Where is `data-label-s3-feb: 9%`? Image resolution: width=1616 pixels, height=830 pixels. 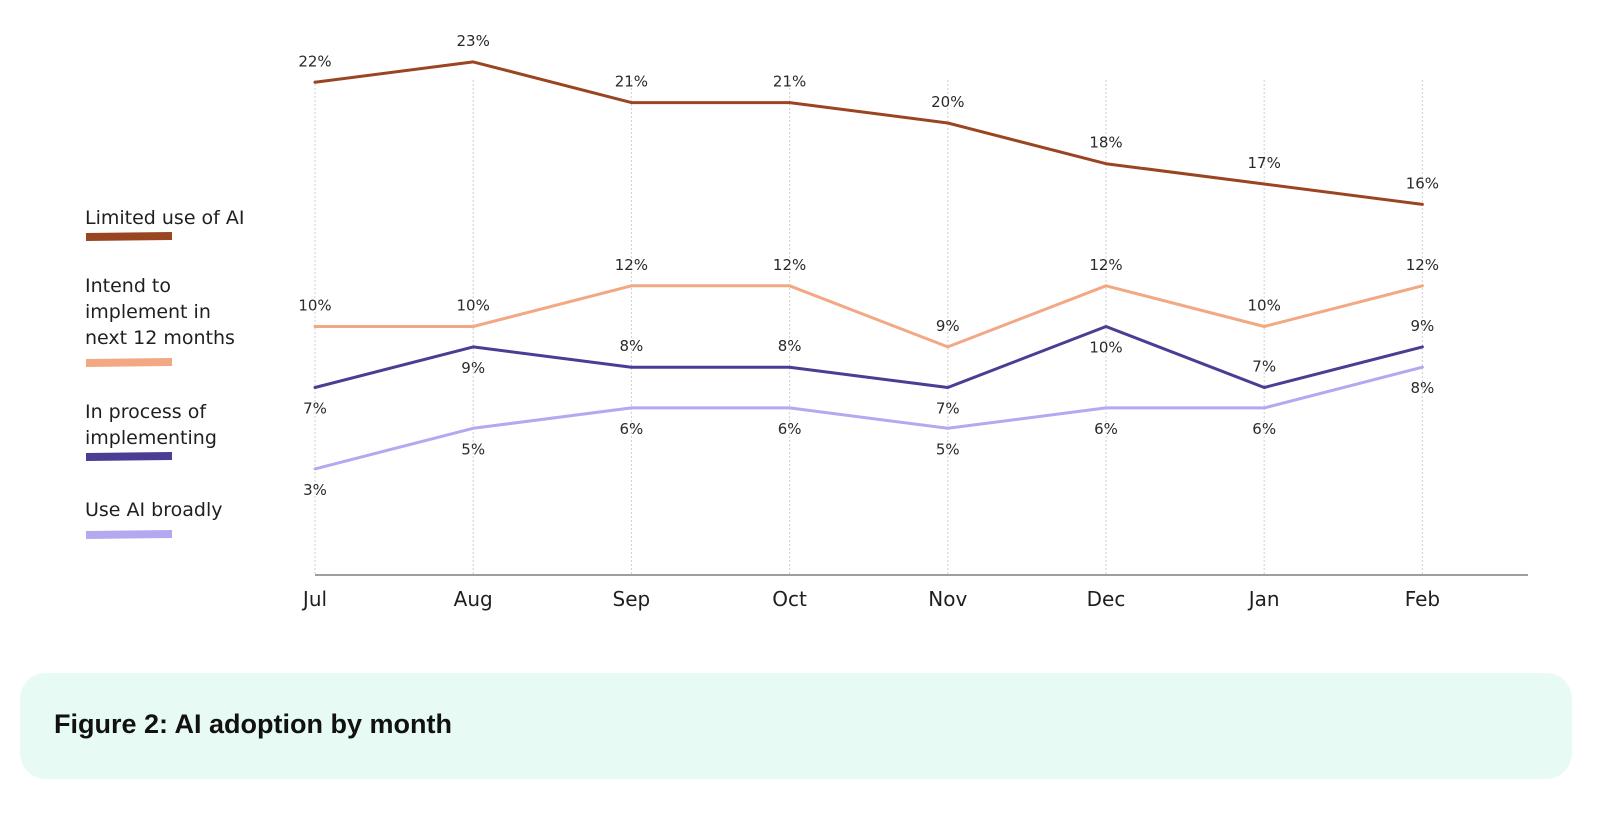
data-label-s3-feb: 9% is located at coordinates (1423, 326).